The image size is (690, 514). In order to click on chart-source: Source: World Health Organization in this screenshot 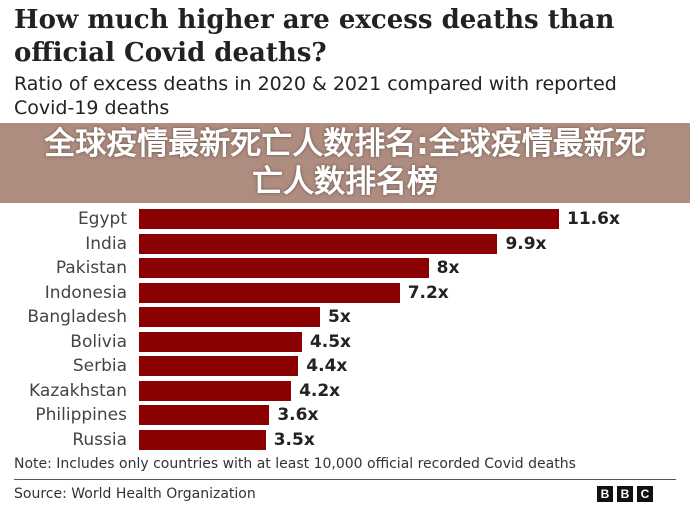, I will do `click(135, 494)`.